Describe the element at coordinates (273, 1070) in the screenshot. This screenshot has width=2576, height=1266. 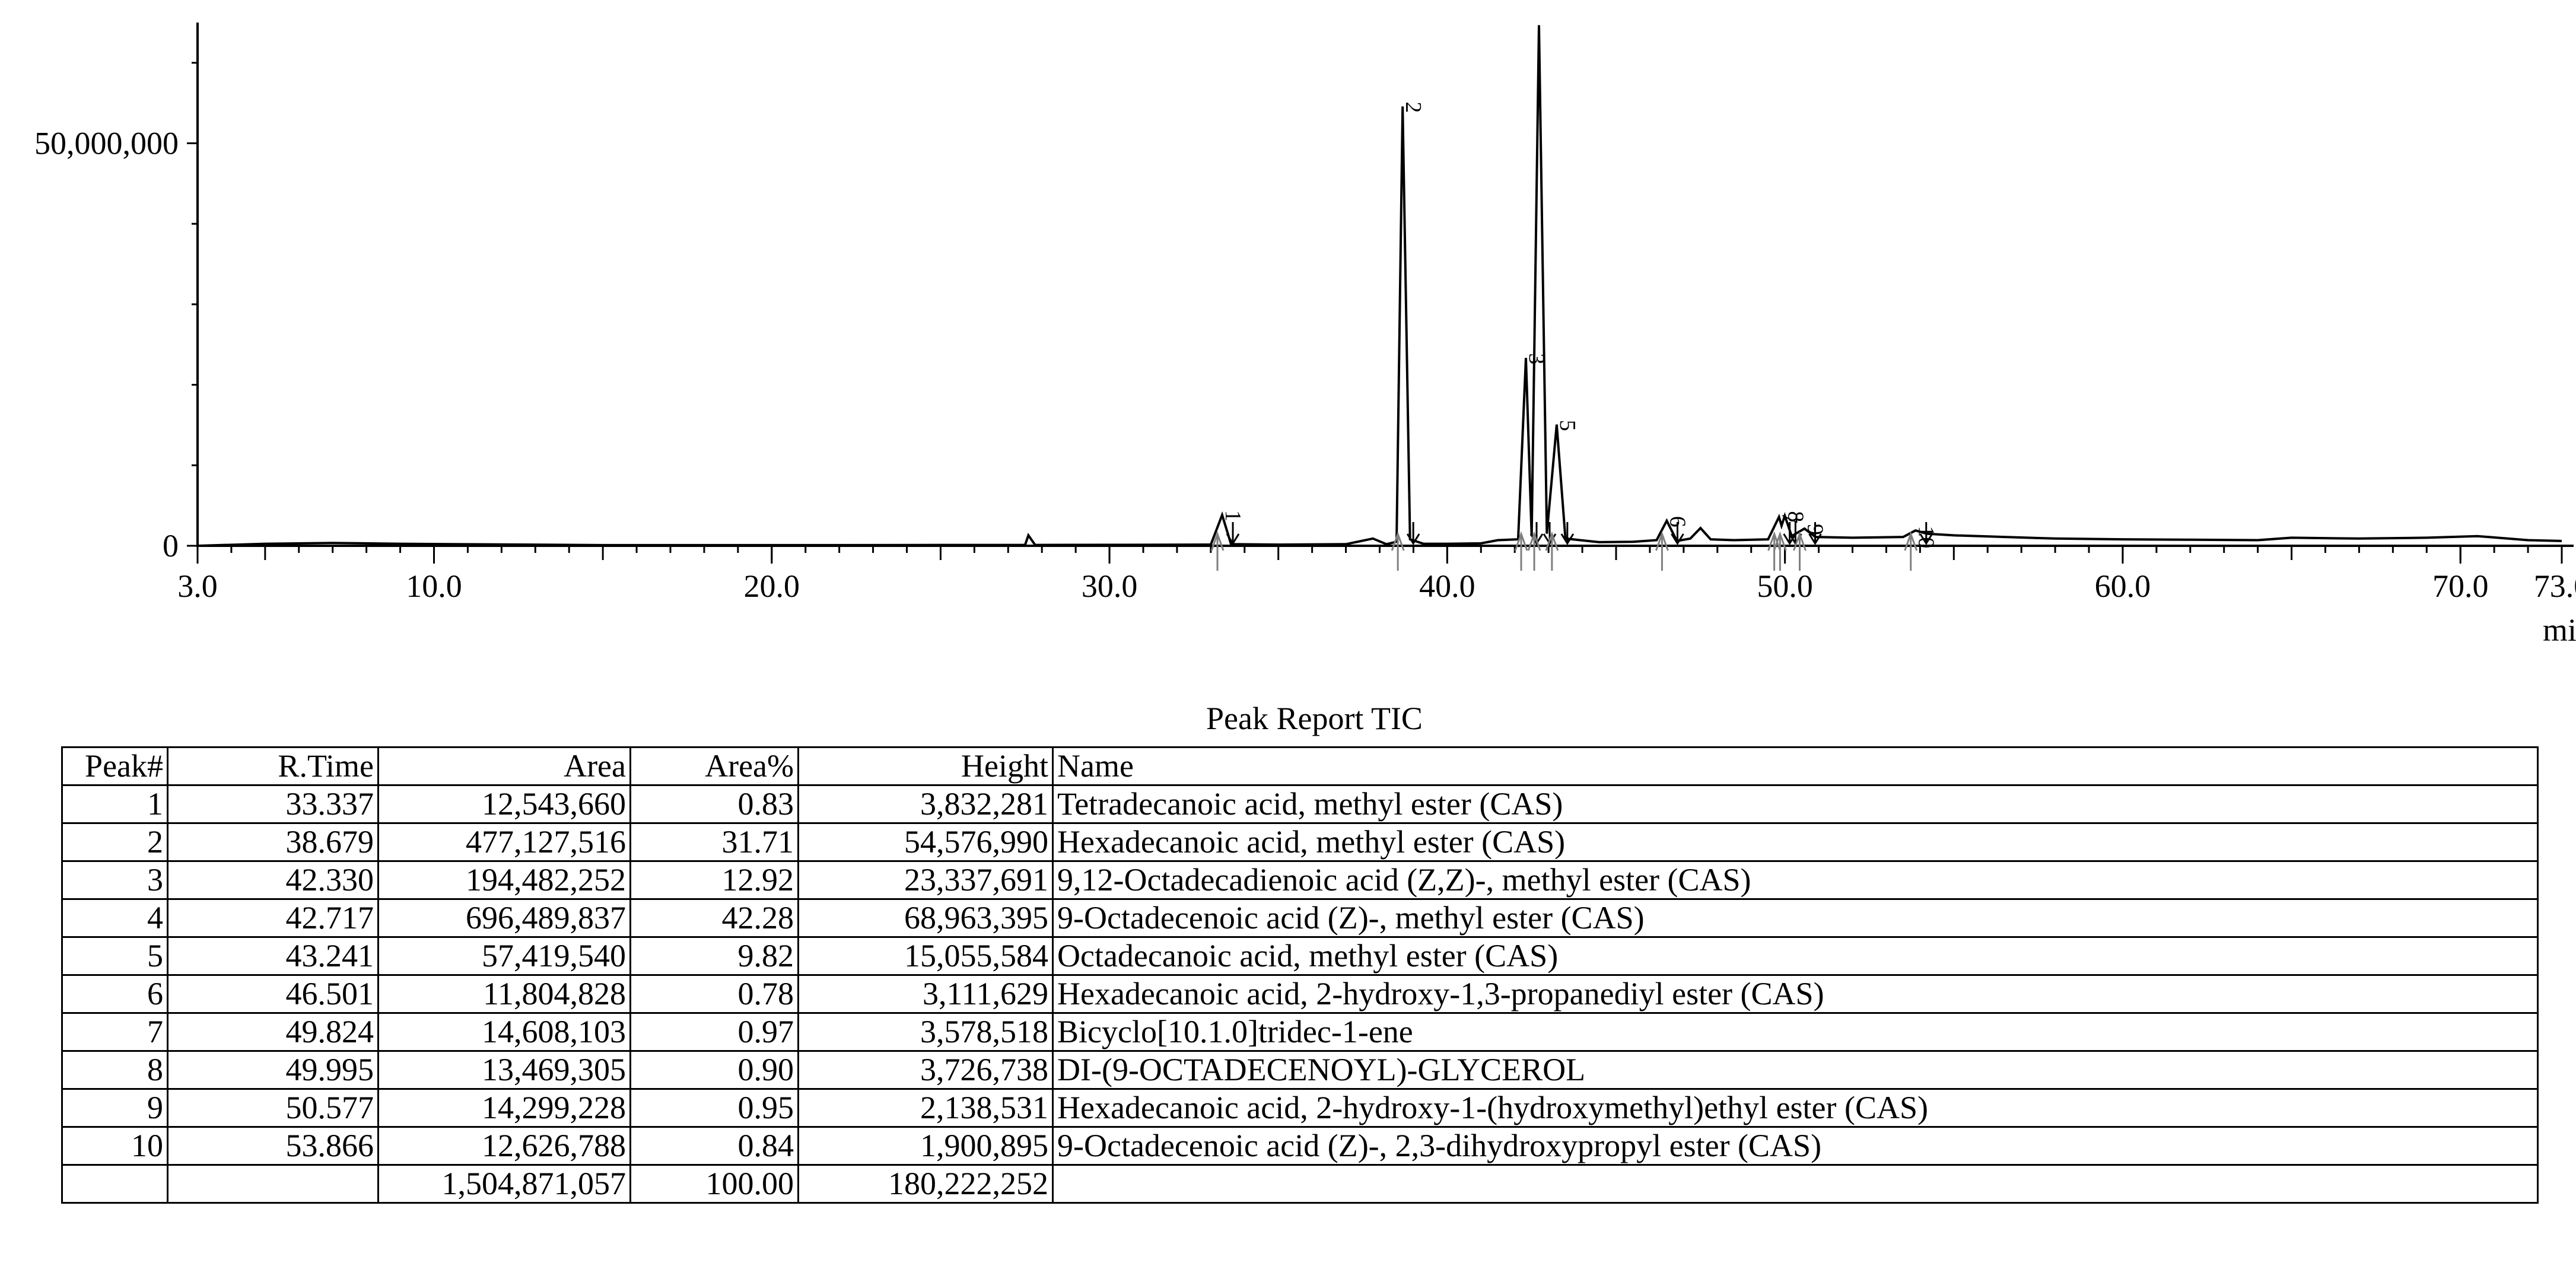
I see `cell-rtime: 49.995` at that location.